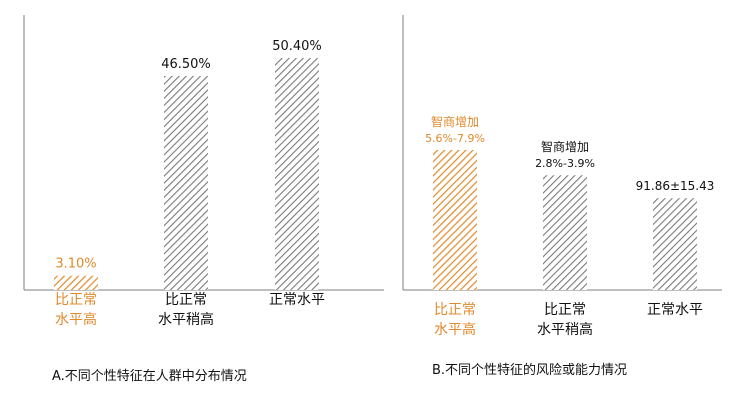  I want to click on chart-a-data-label-1-0: 46.50%, so click(186, 64).